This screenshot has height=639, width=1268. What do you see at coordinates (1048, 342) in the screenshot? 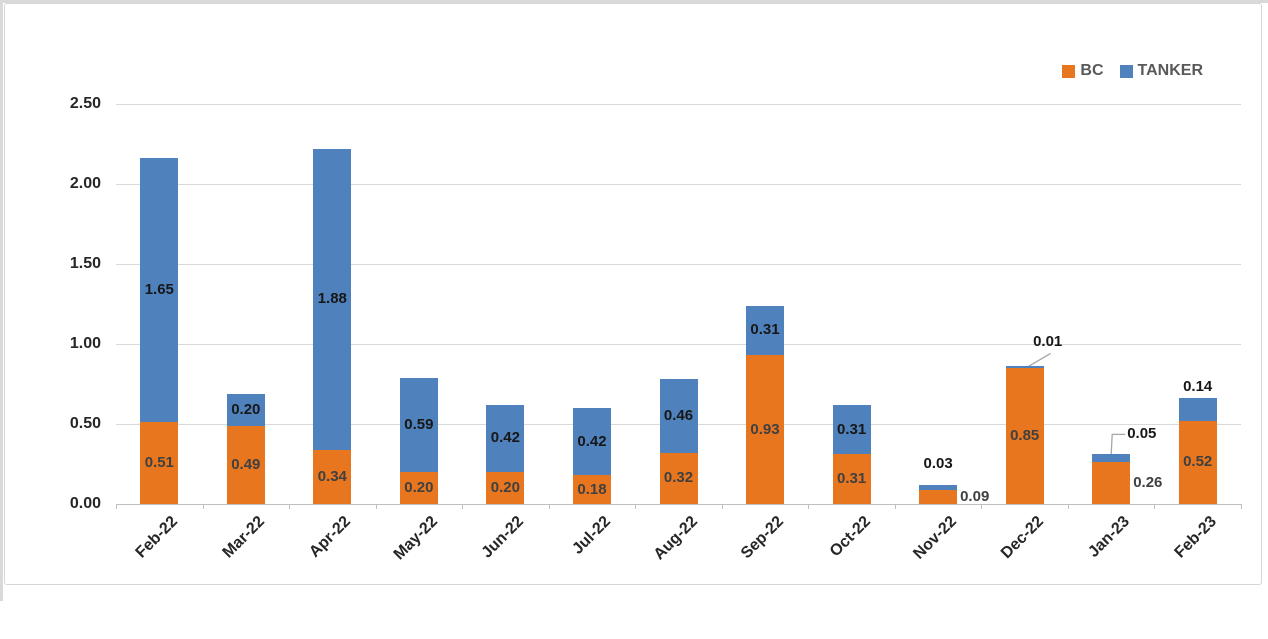
I see `tanker-data-label: 0.01` at bounding box center [1048, 342].